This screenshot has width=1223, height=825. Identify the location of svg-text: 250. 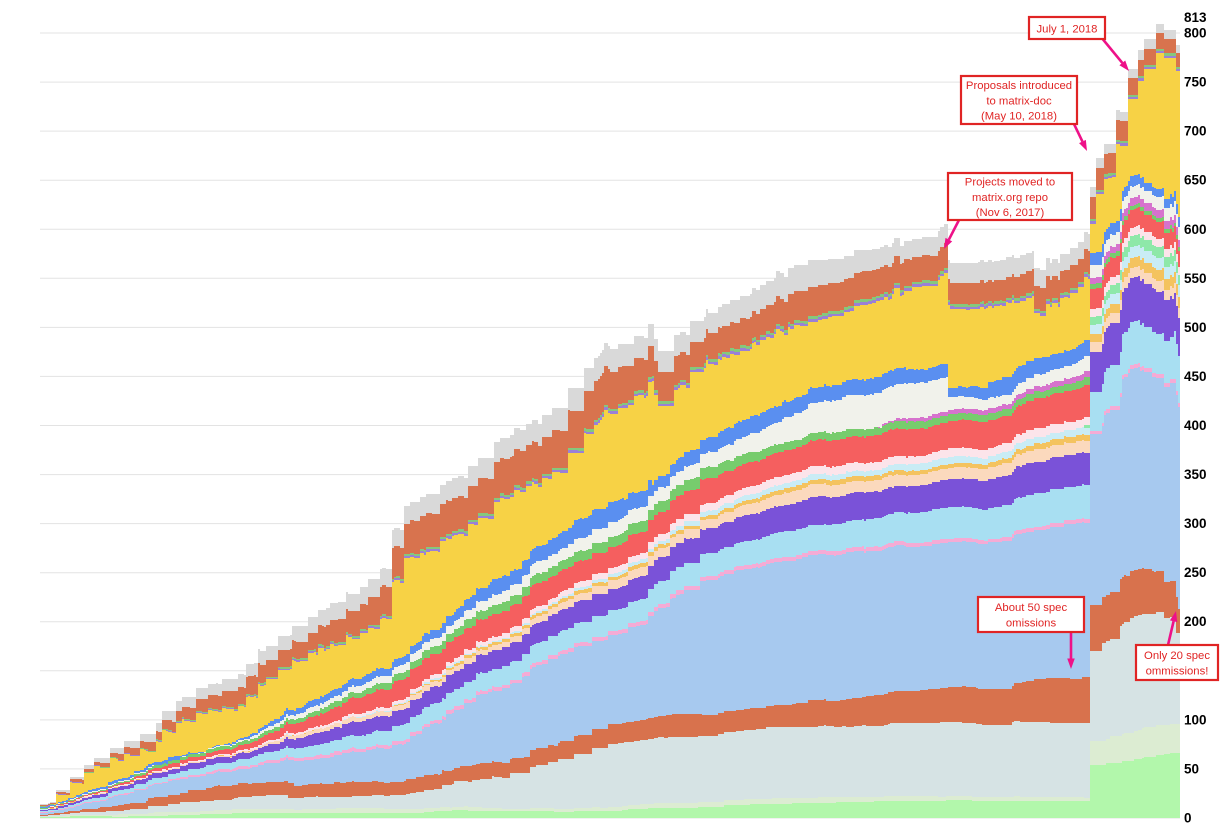
(1195, 572).